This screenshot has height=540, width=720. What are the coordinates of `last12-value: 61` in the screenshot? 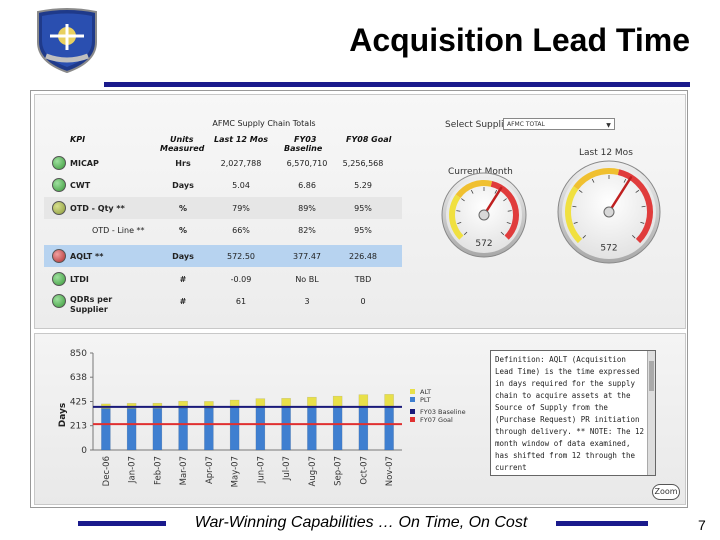 It's located at (241, 301).